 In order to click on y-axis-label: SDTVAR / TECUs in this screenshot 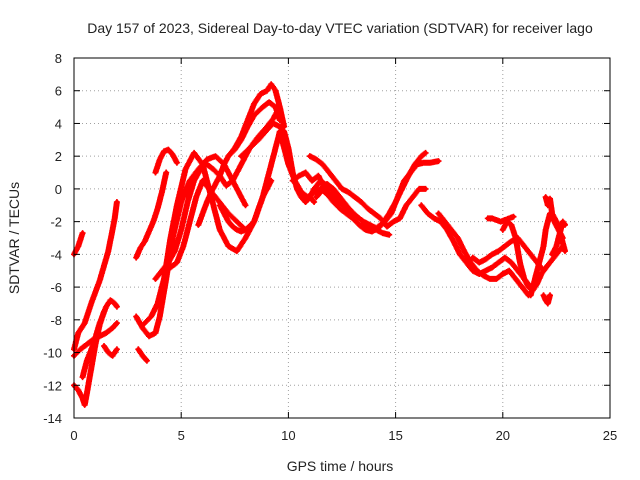, I will do `click(14, 238)`.